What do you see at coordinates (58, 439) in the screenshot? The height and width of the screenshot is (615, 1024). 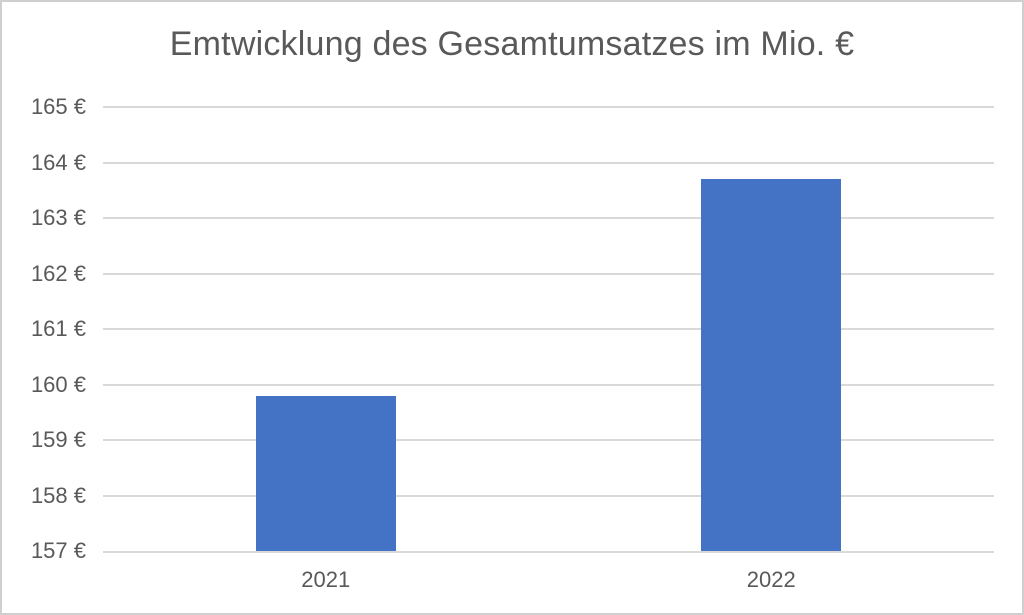 I see `y-axis-tick-label: 159 €` at bounding box center [58, 439].